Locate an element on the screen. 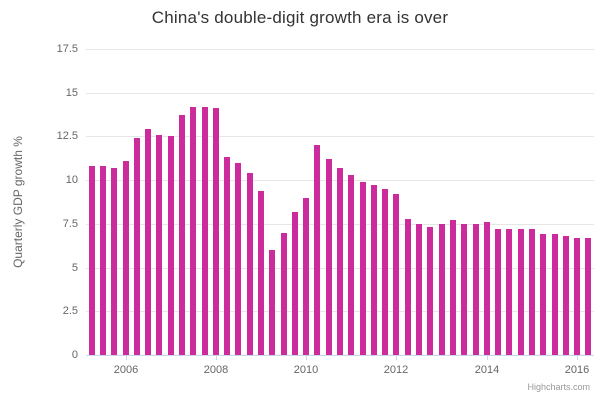 The image size is (600, 400). x-axis-tick-label: 2010 is located at coordinates (306, 370).